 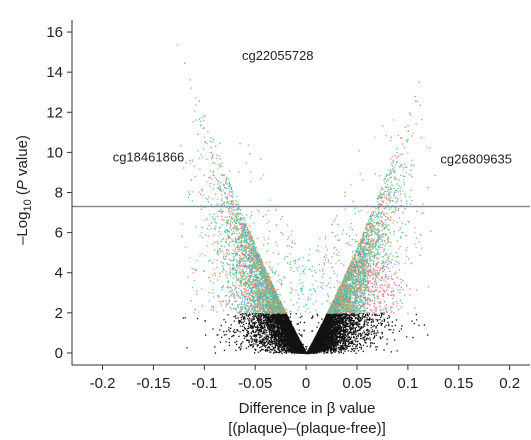 What do you see at coordinates (458, 383) in the screenshot?
I see `x-tick-label: 0.15` at bounding box center [458, 383].